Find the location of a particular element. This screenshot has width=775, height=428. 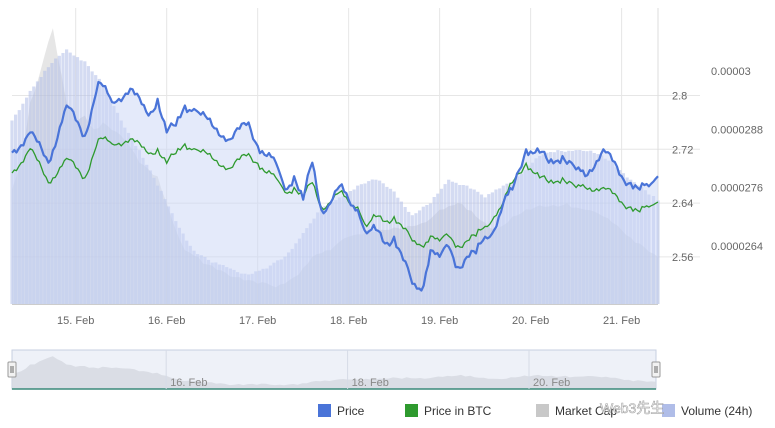

navigator-left-handle is located at coordinates (12, 369).